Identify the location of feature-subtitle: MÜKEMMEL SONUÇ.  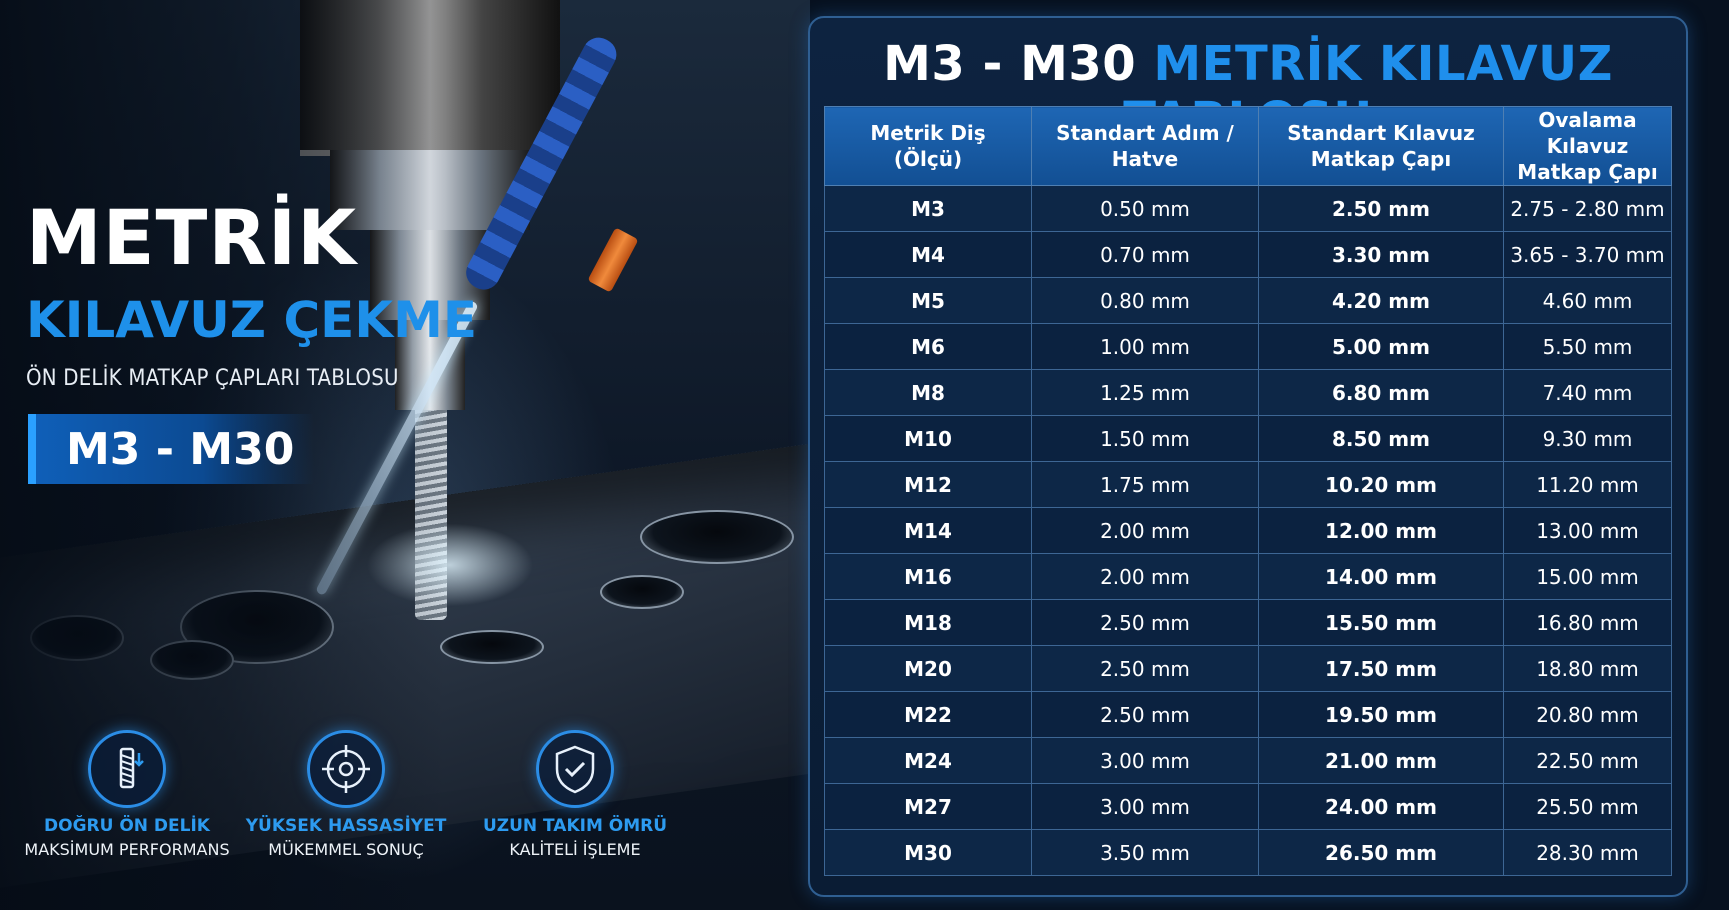
(346, 849).